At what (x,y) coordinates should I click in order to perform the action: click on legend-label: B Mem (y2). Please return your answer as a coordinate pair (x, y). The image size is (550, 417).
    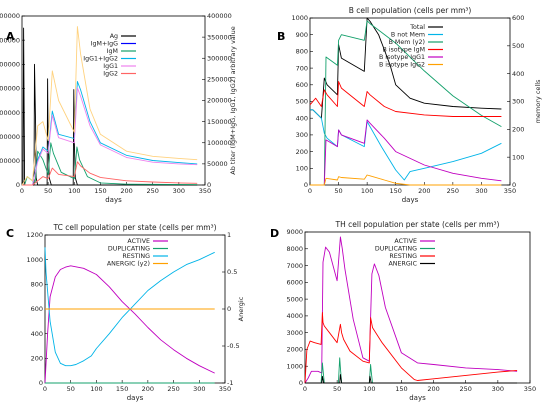
    Looking at the image, I should click on (407, 42).